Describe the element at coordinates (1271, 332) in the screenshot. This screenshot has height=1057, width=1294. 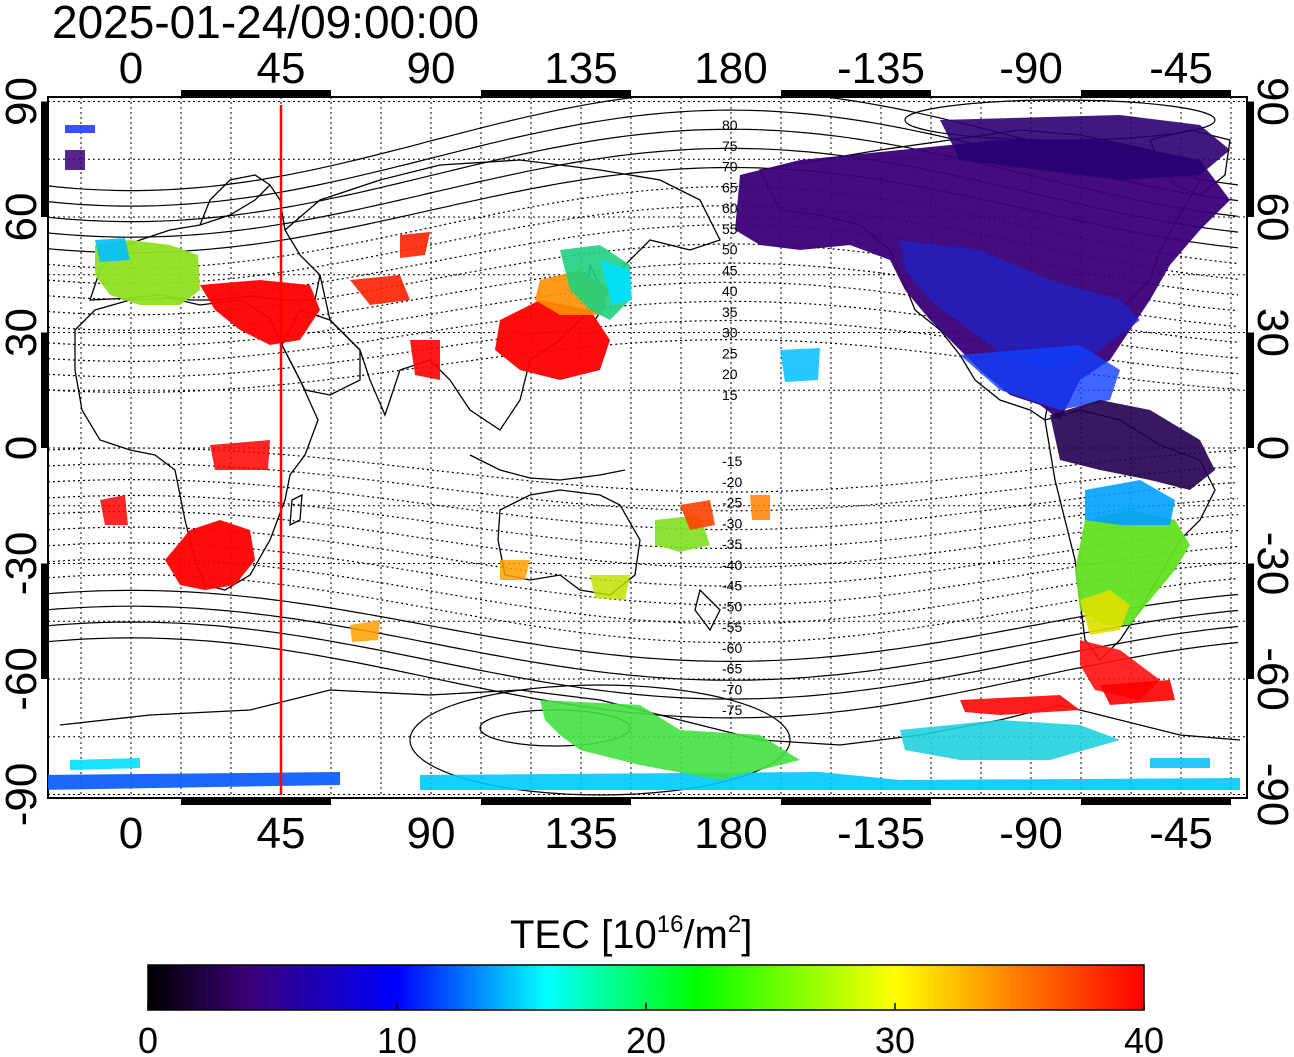
I see `lat-tick-right: 30` at that location.